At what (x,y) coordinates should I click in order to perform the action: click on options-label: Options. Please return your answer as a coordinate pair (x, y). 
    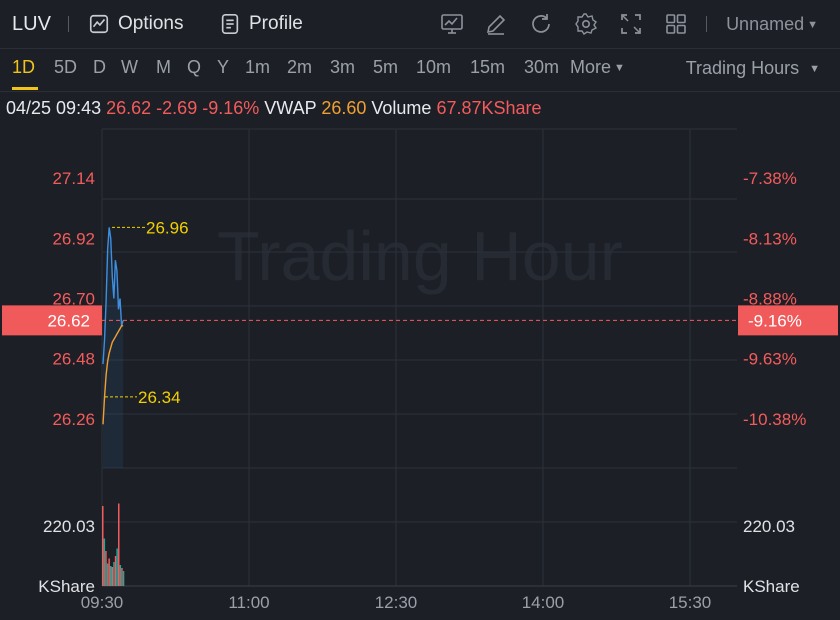
    Looking at the image, I should click on (151, 23).